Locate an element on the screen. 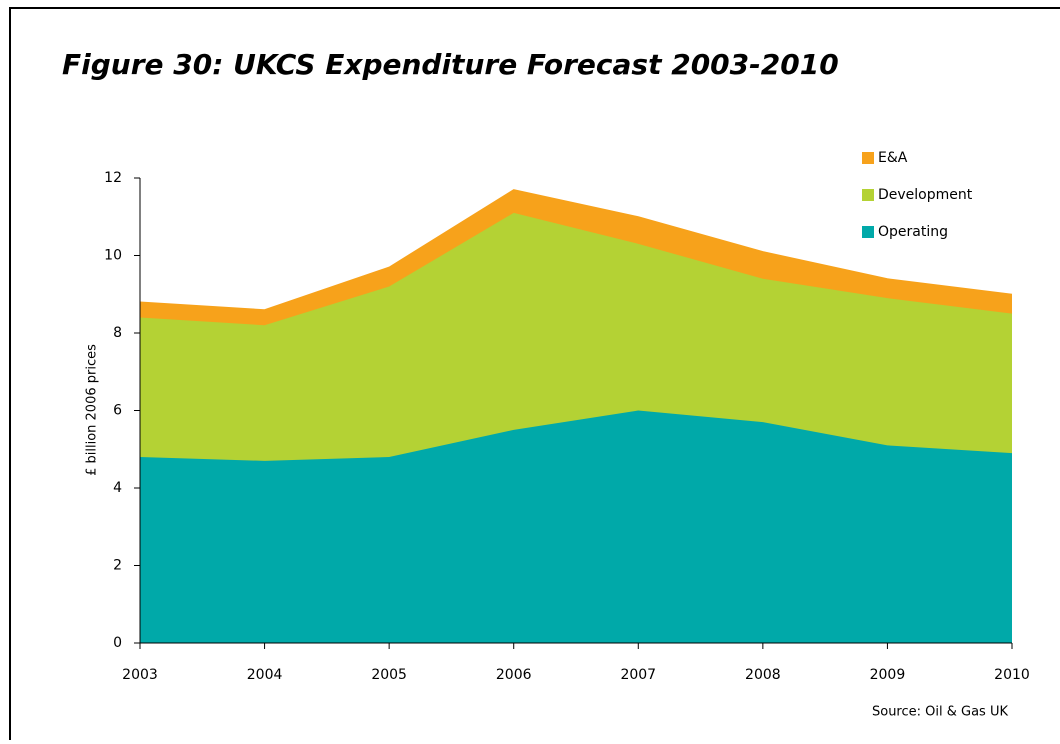 This screenshot has height=744, width=1060. legend-label: E&A is located at coordinates (893, 158).